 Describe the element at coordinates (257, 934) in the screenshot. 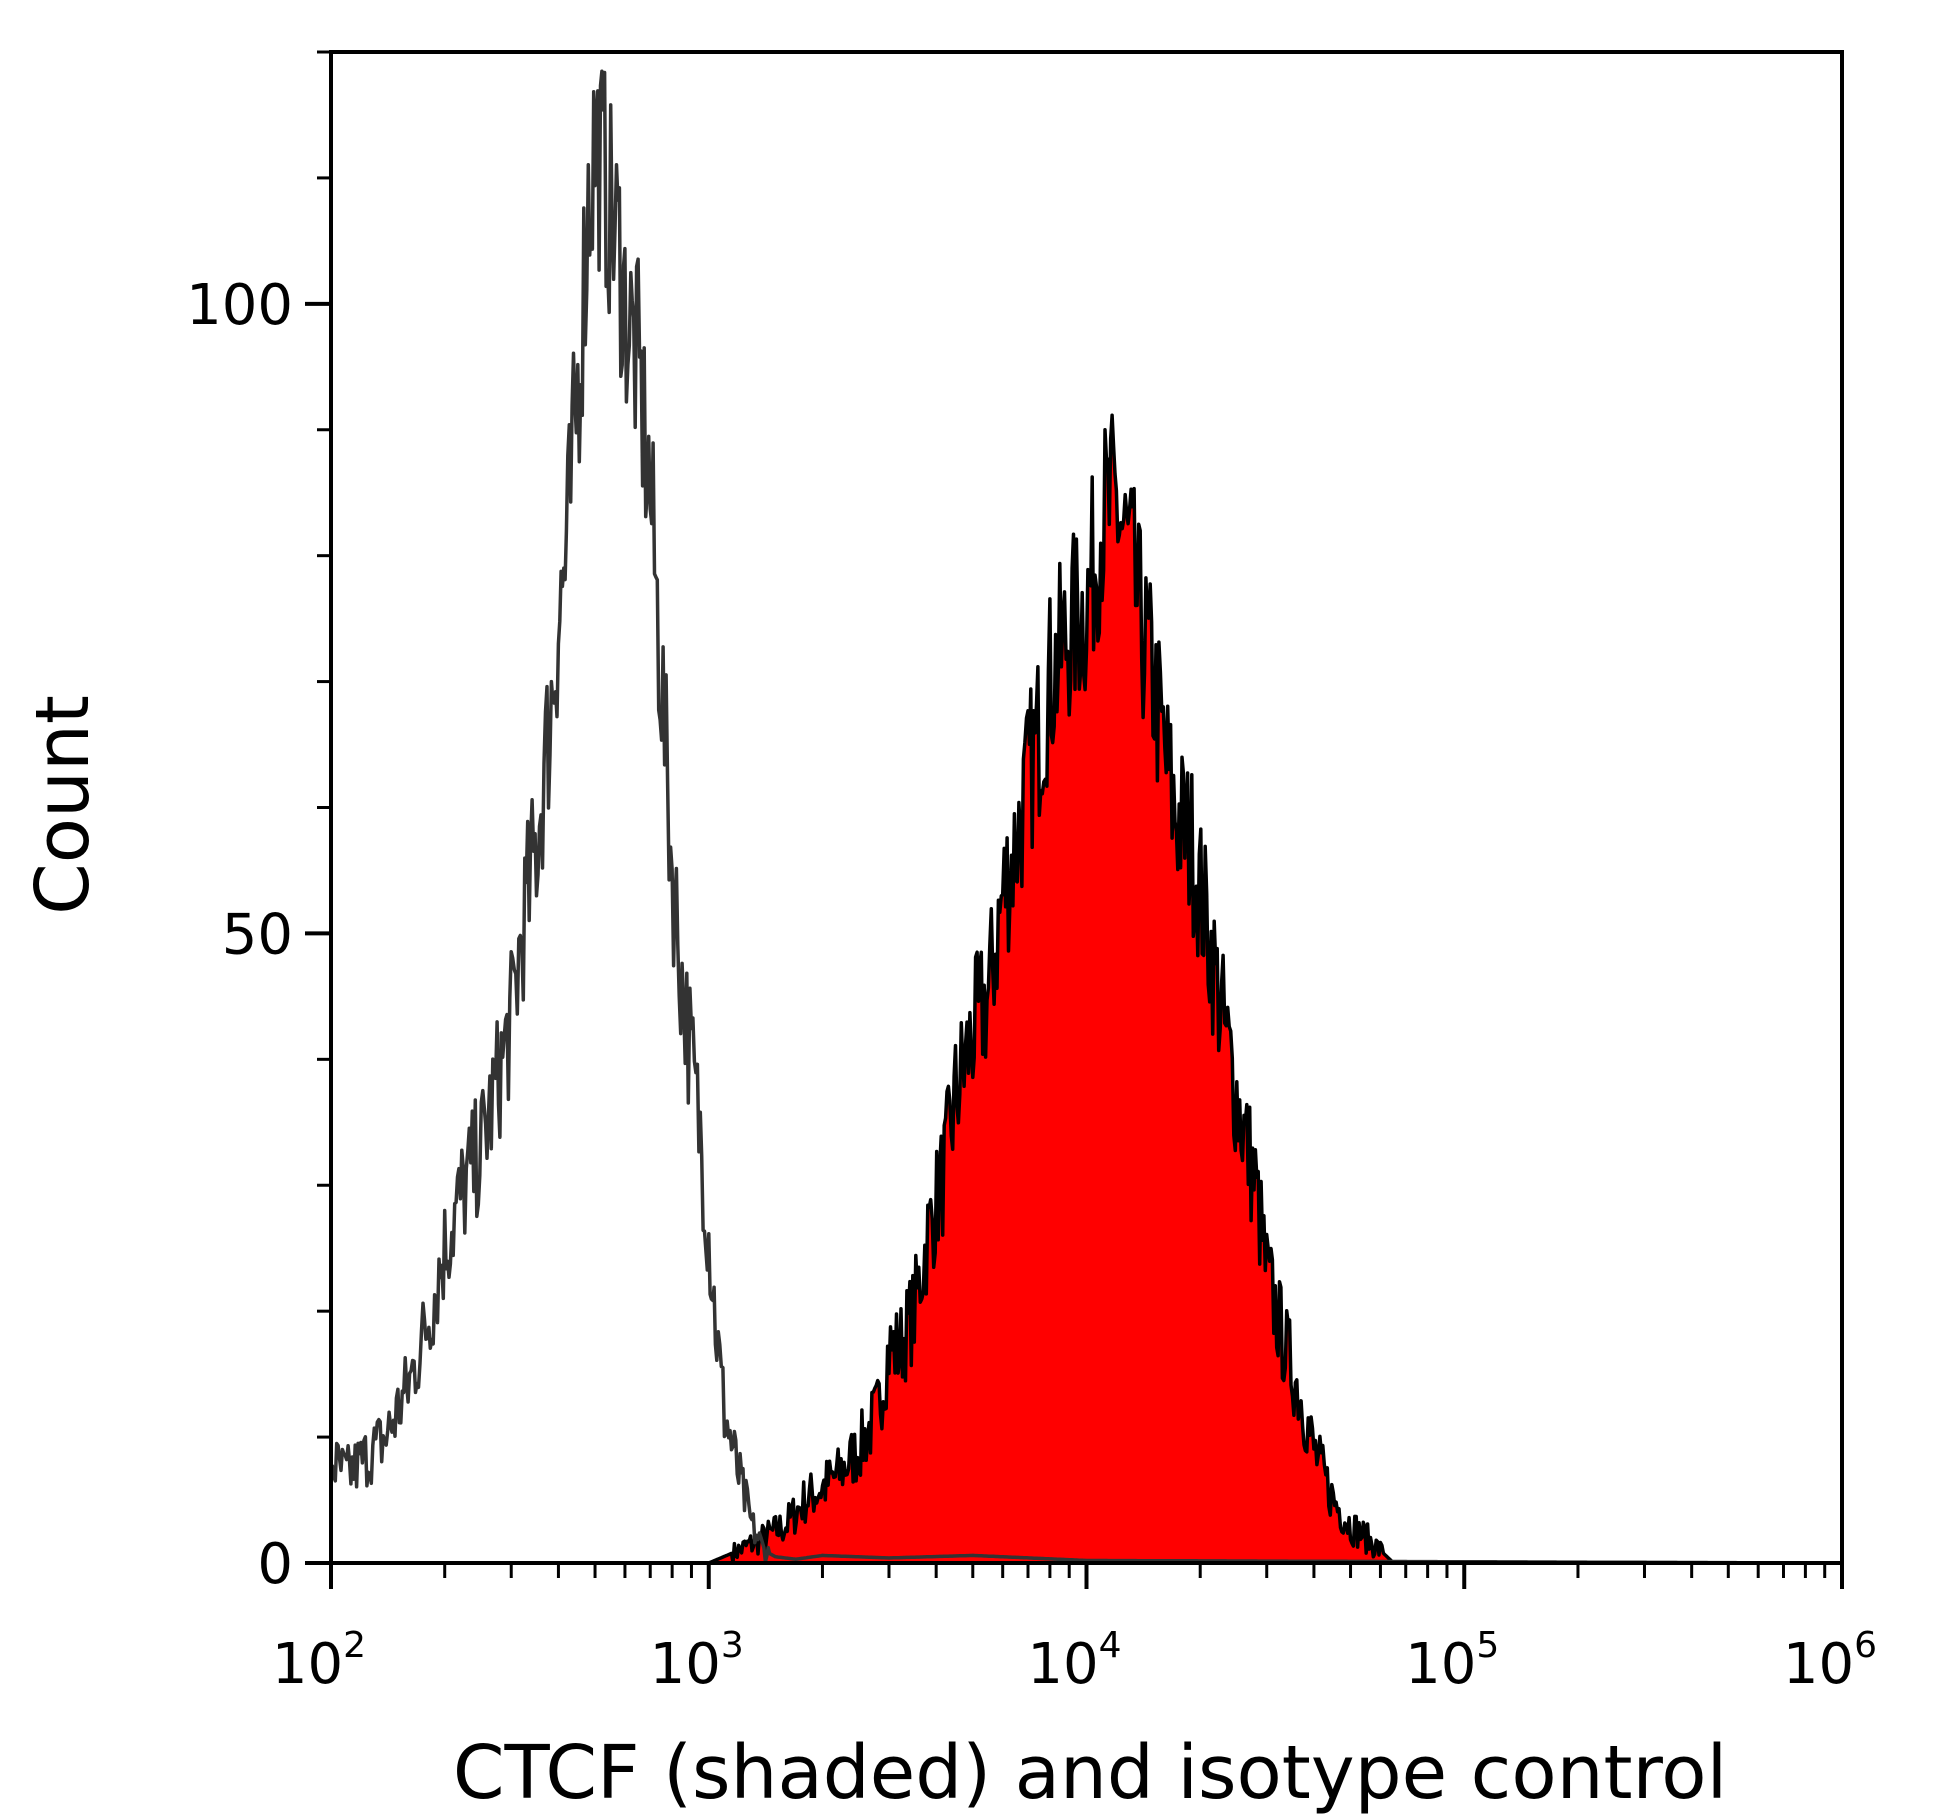

I see `y-tick-label: 50` at that location.